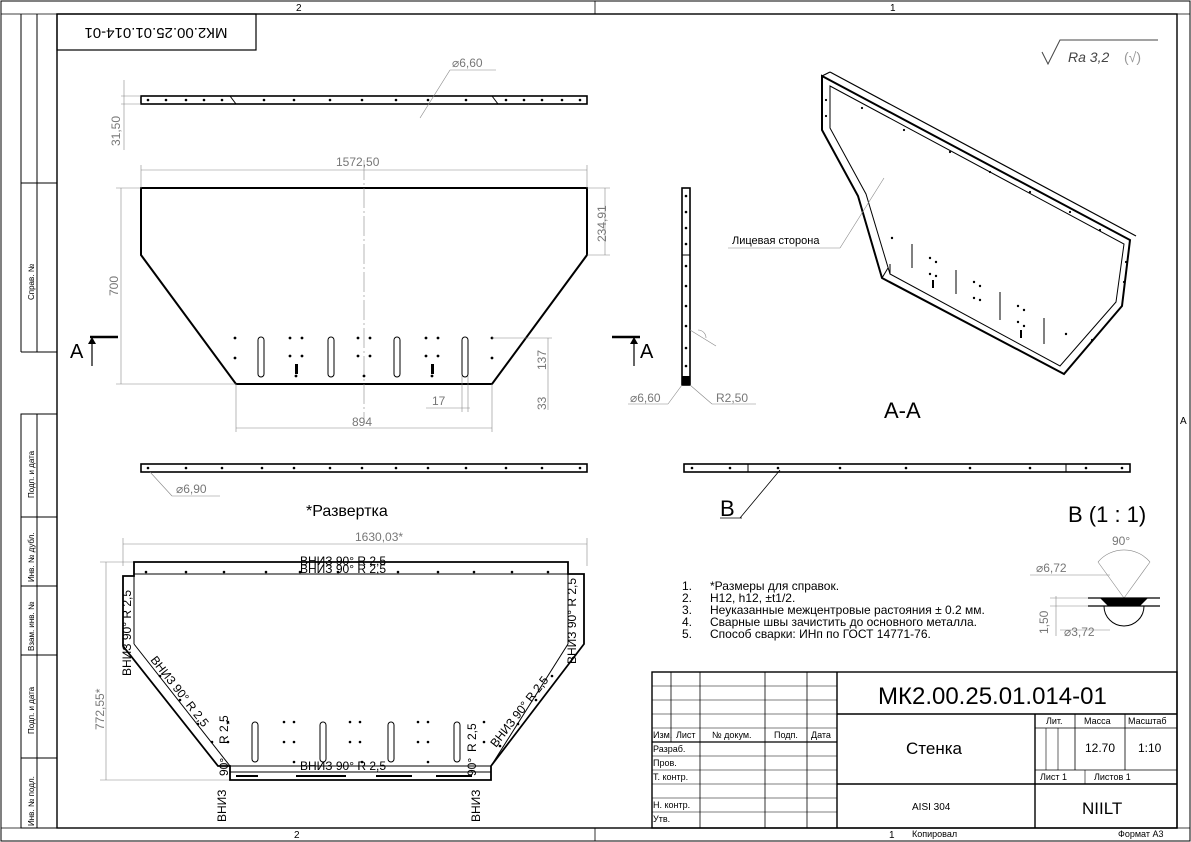  What do you see at coordinates (343, 561) in the screenshot?
I see `bend-note-top: ВНИЗ 90° R 2,5` at bounding box center [343, 561].